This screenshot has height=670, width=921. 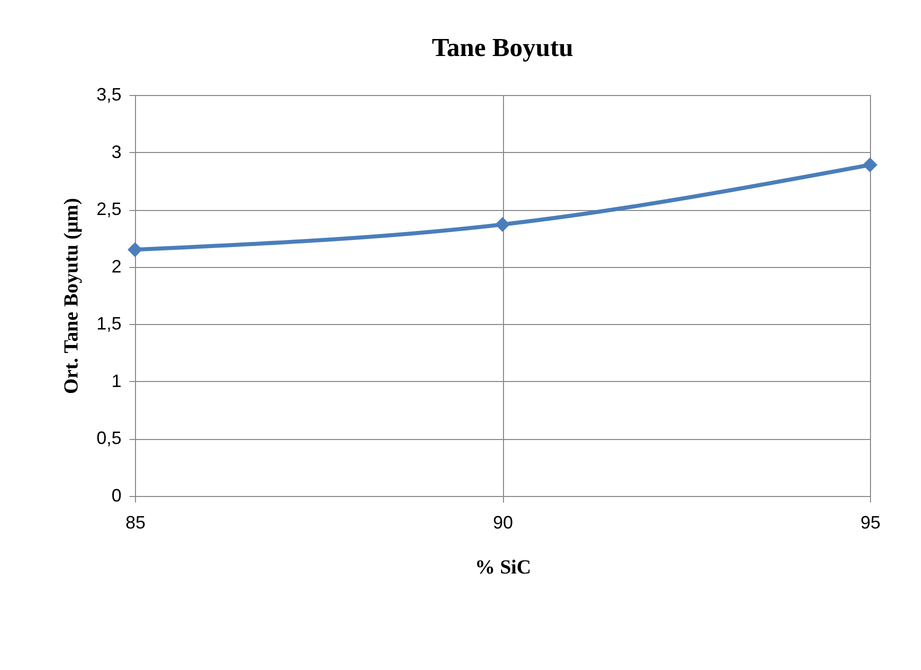 What do you see at coordinates (109, 324) in the screenshot?
I see `y-tick-label: 1,5` at bounding box center [109, 324].